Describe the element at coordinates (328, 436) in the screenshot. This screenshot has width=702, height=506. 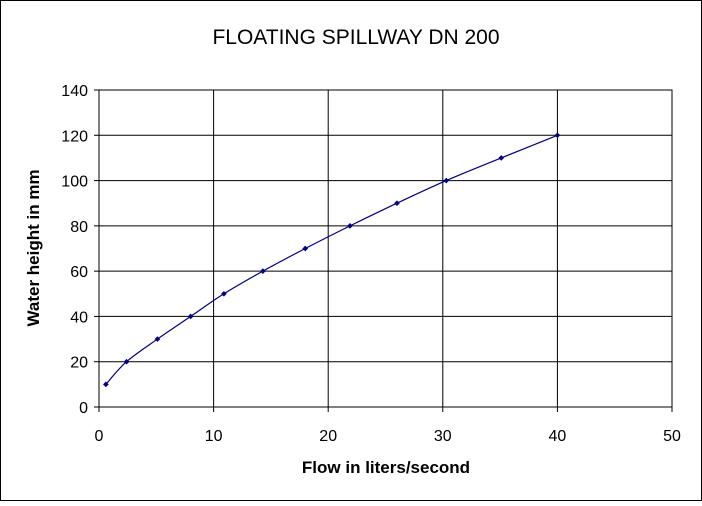
I see `x-tick-label: 20` at that location.